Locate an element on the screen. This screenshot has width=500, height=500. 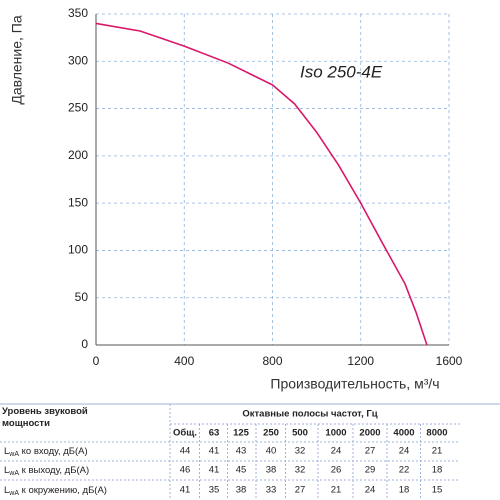
y-tick-label: 200 is located at coordinates (78, 155).